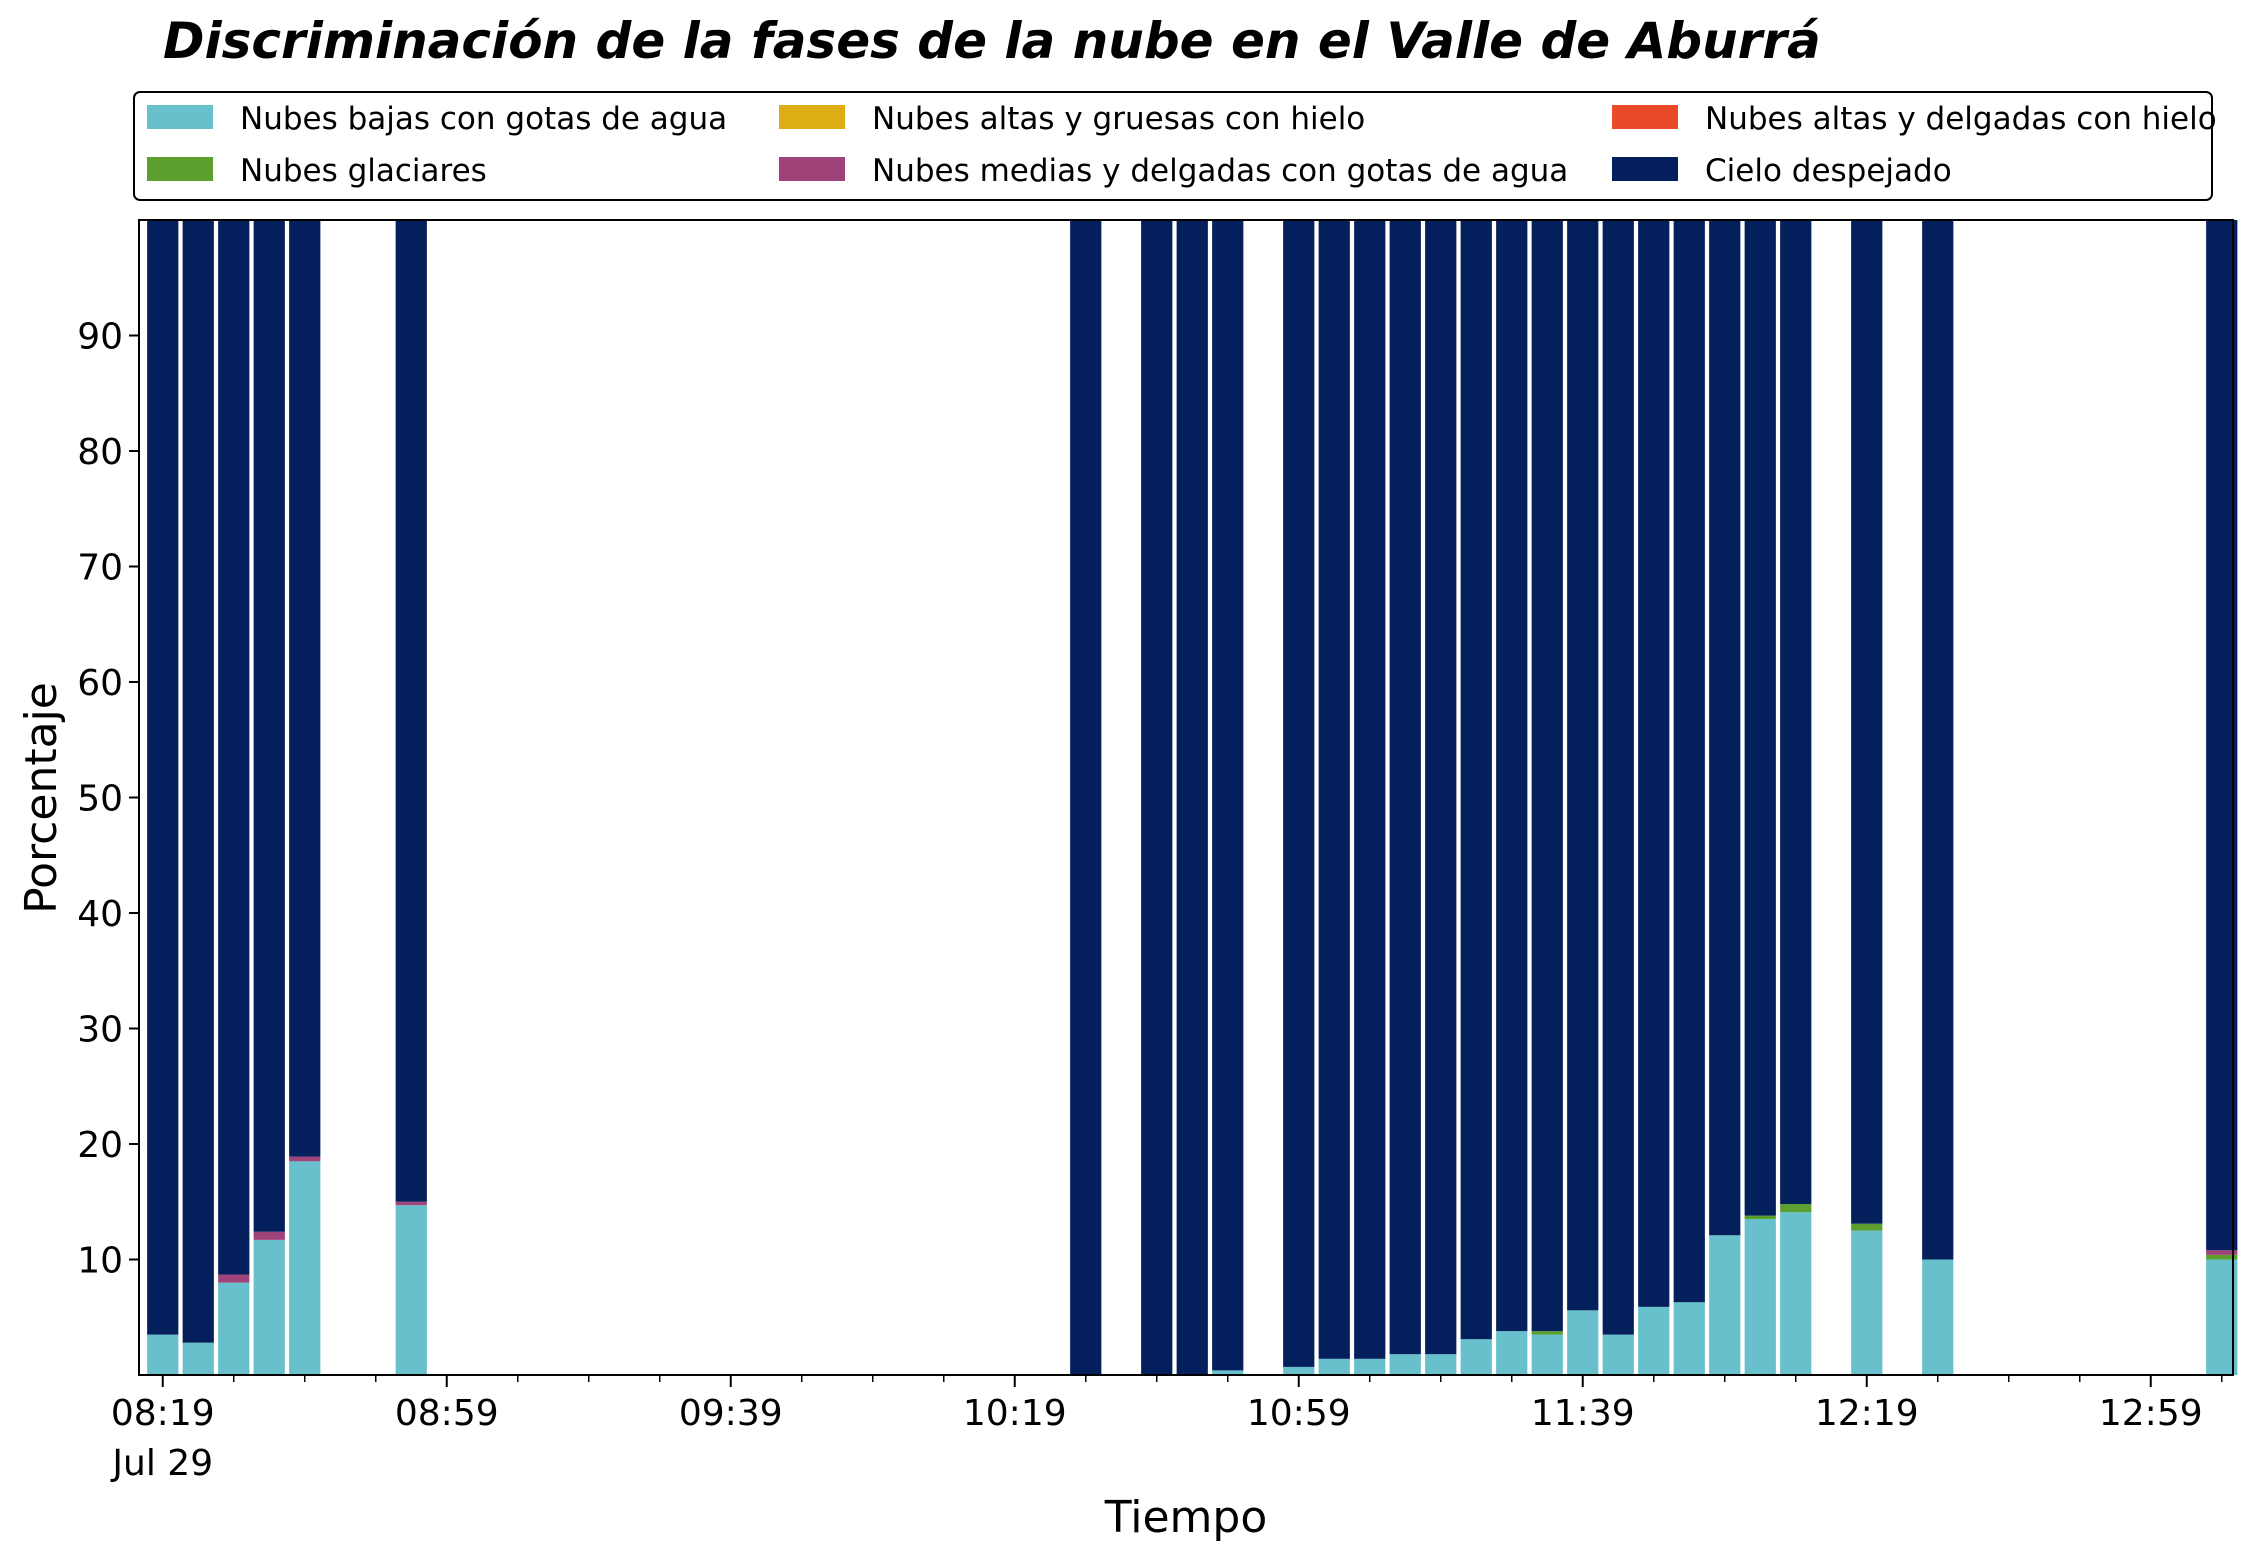 This screenshot has height=1559, width=2244. I want to click on y-tick-label: 10, so click(100, 1261).